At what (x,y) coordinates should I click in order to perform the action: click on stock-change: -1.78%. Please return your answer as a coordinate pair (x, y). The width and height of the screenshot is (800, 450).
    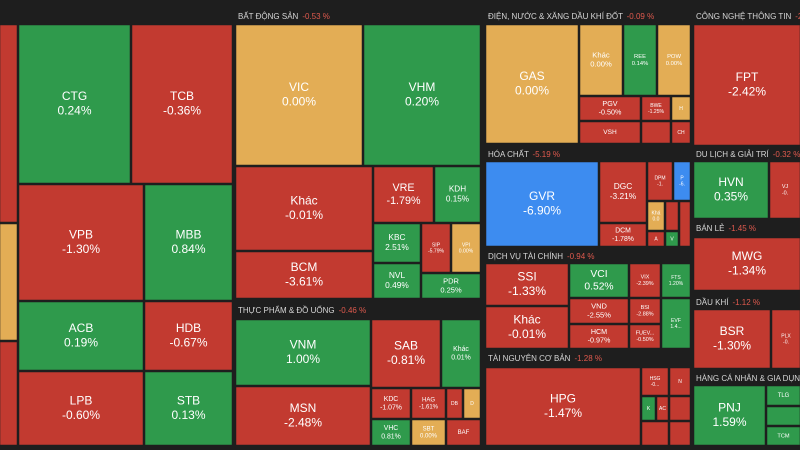
    Looking at the image, I should click on (623, 239).